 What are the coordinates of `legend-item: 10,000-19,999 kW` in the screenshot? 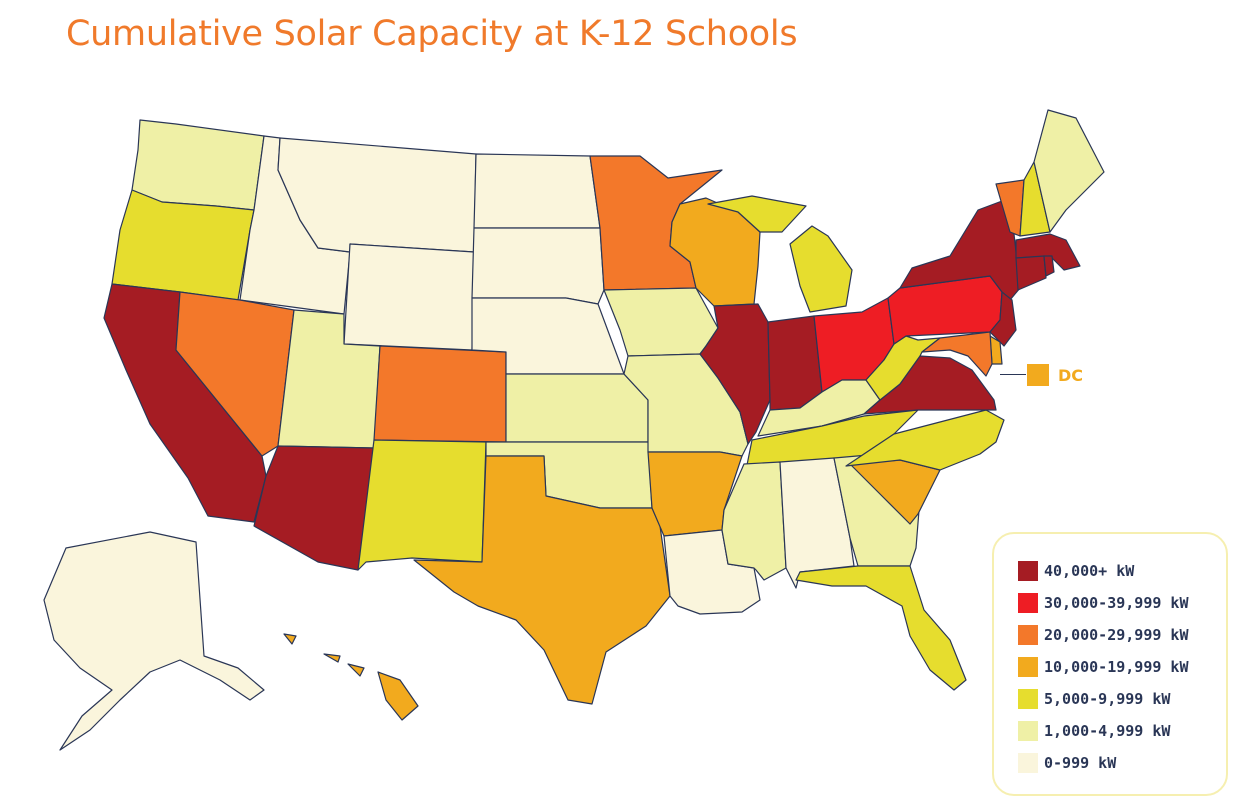 It's located at (1103, 667).